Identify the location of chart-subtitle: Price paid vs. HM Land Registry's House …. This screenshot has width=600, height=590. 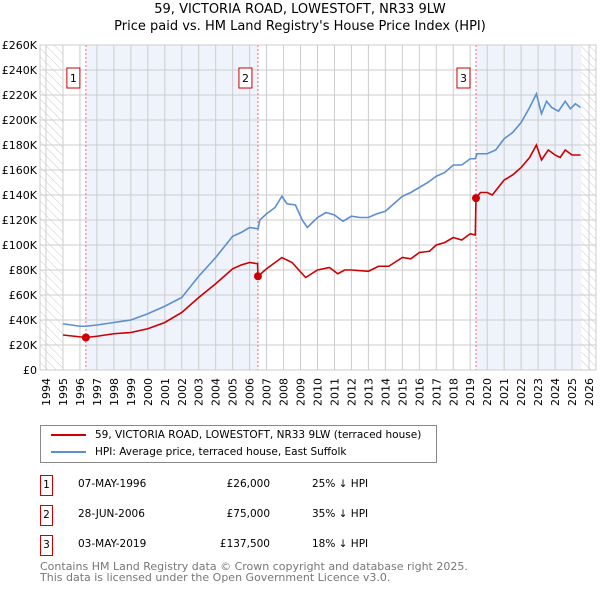
(300, 26).